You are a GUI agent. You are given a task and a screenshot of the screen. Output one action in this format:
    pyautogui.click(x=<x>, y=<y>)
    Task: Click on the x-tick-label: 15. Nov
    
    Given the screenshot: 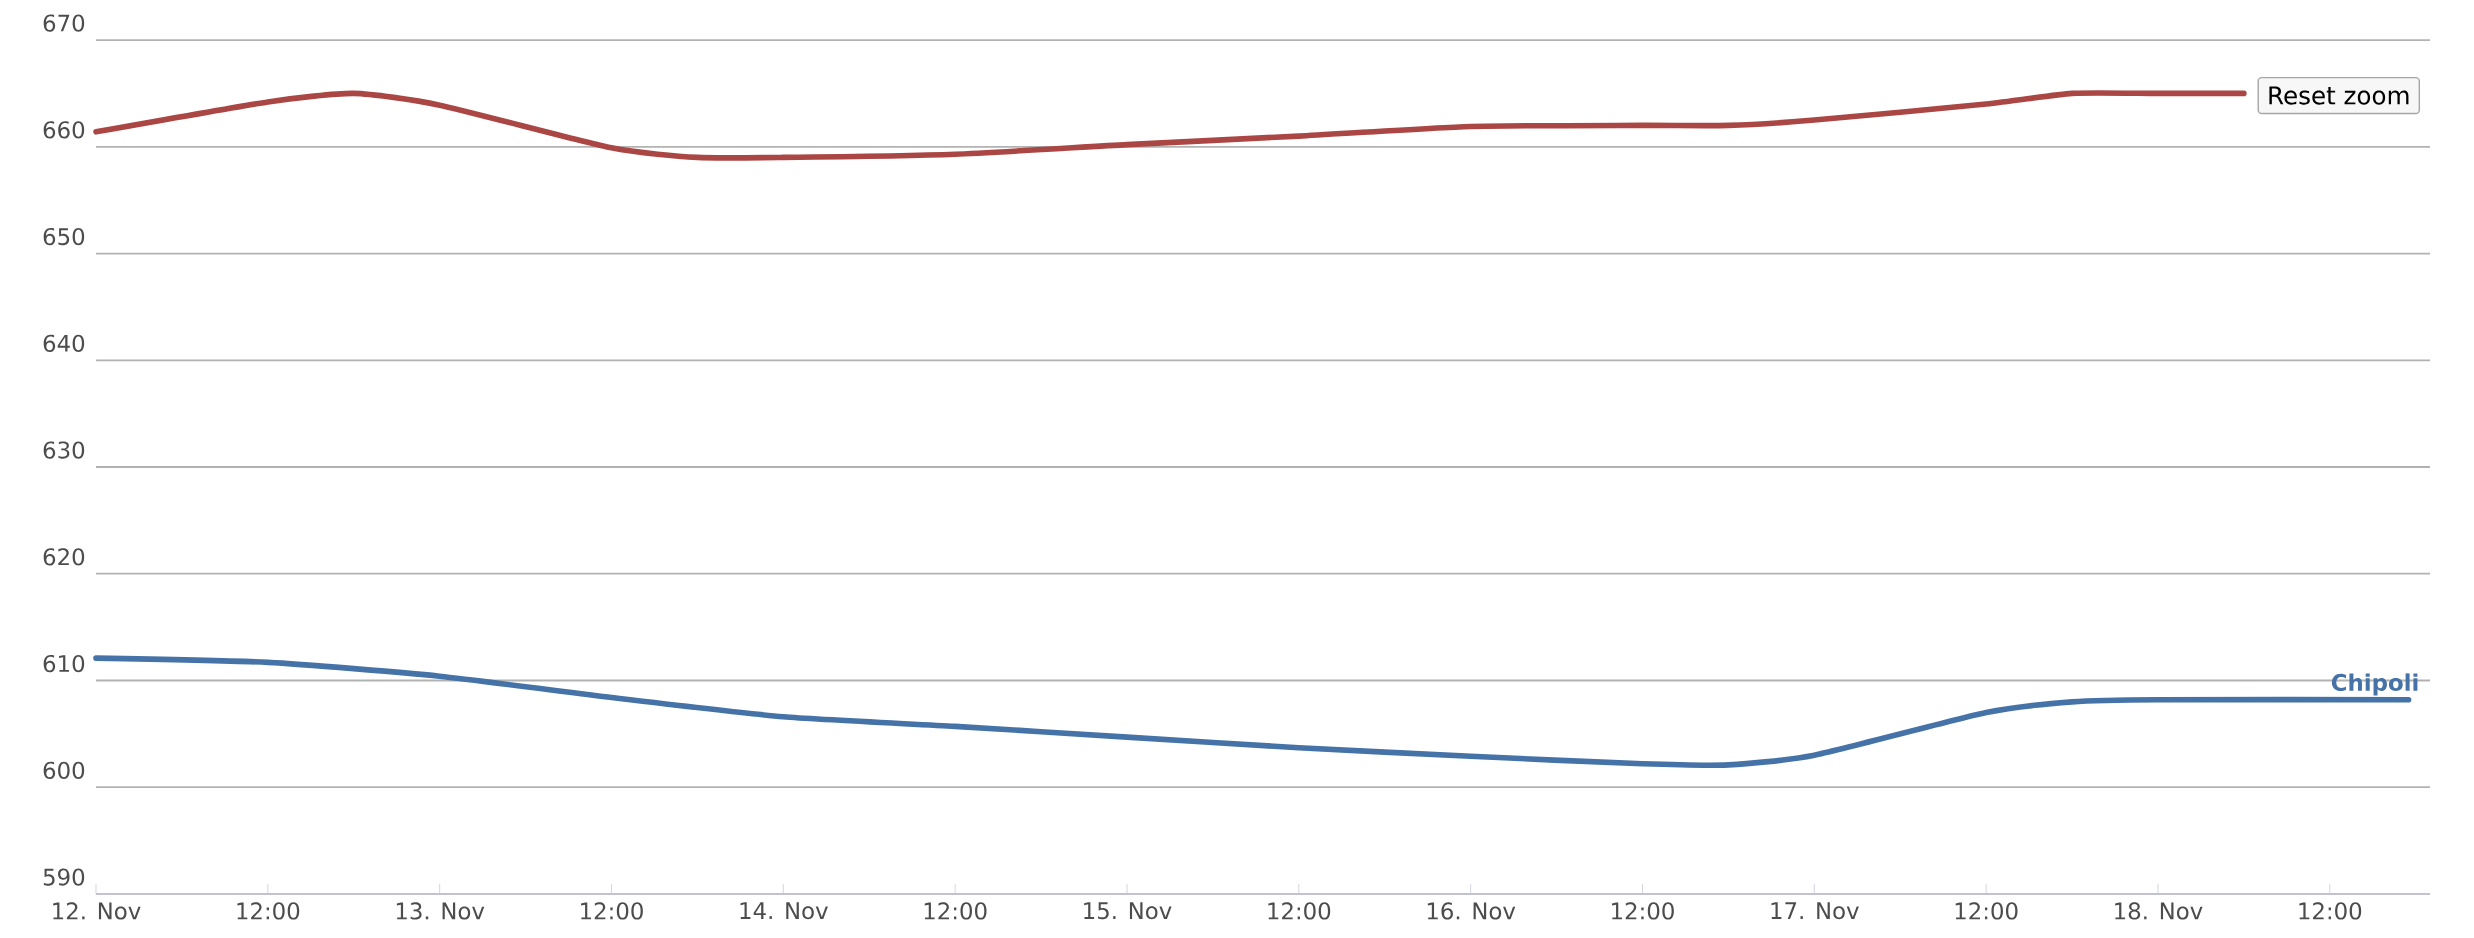 What is the action you would take?
    pyautogui.click(x=1128, y=911)
    